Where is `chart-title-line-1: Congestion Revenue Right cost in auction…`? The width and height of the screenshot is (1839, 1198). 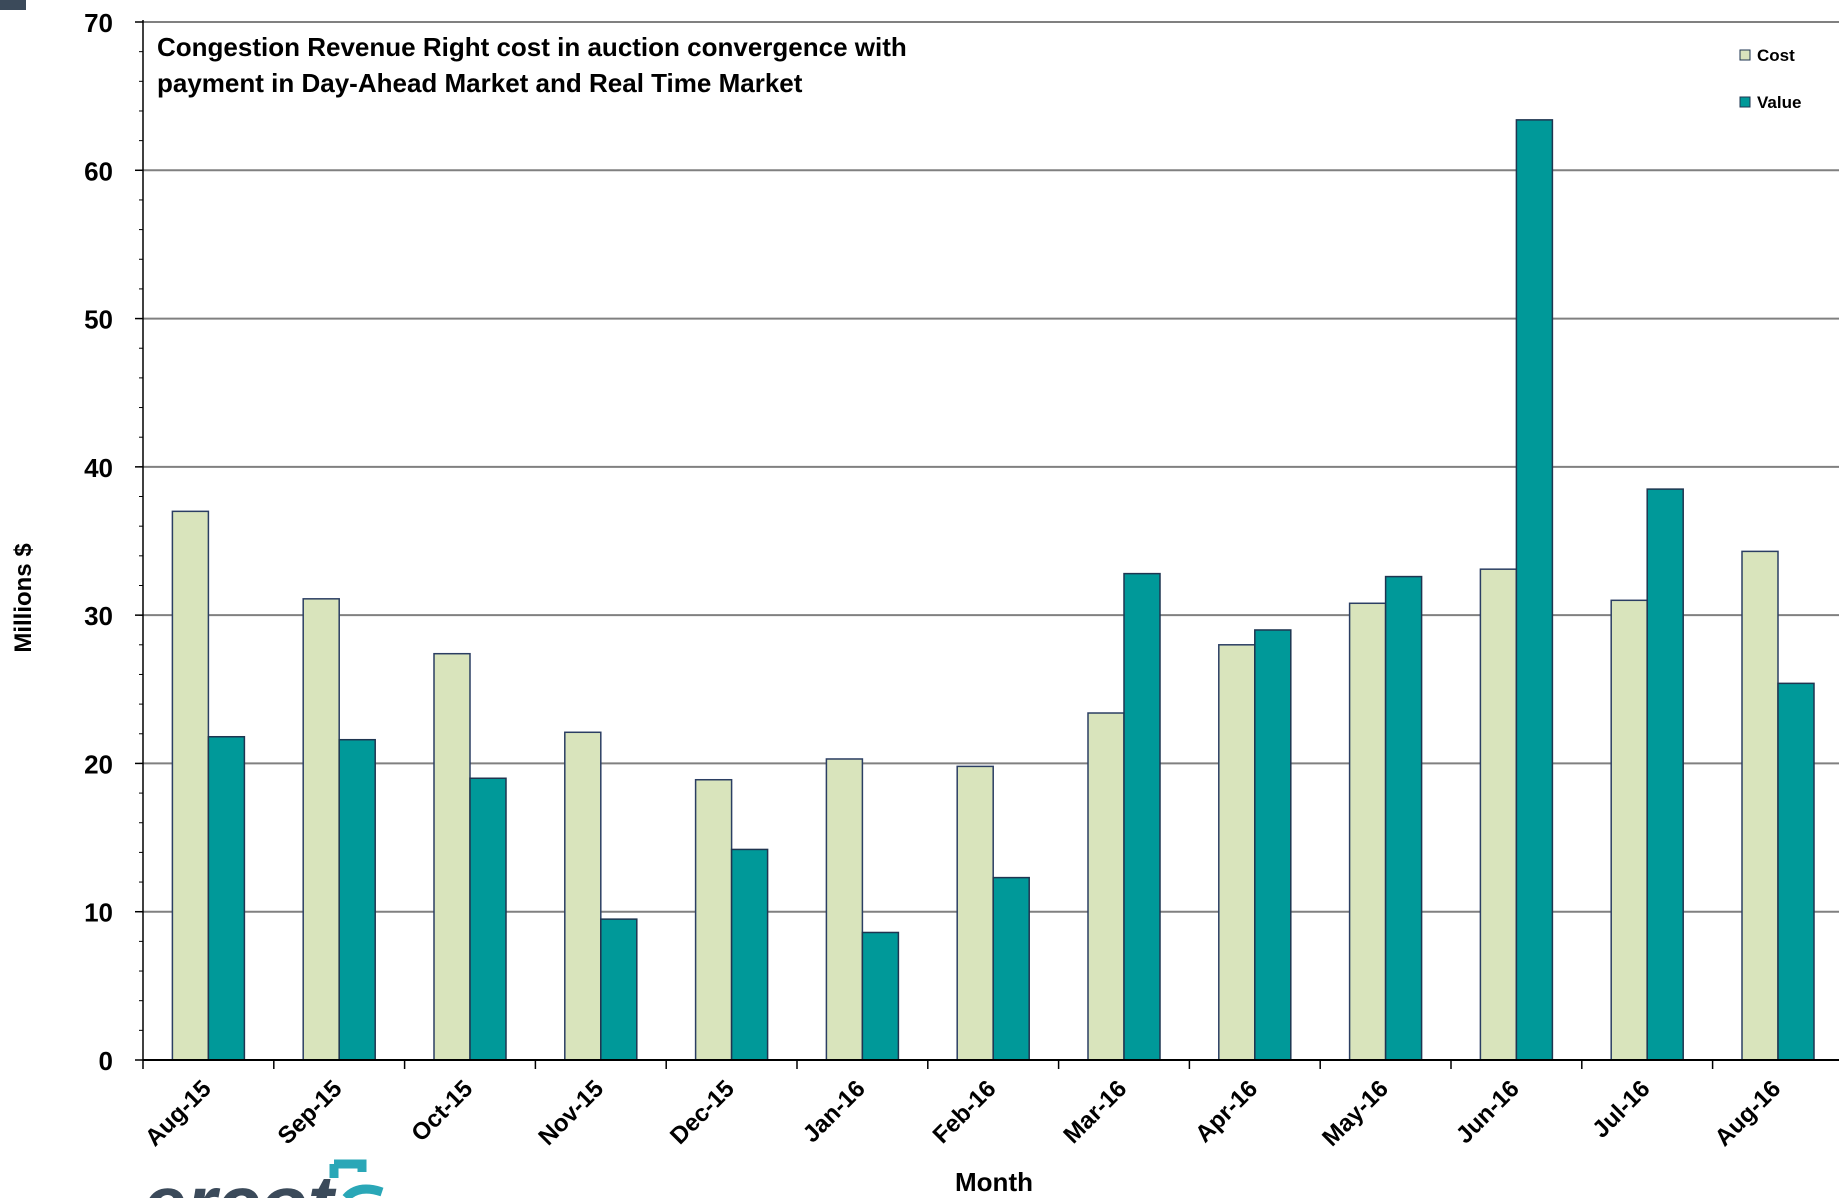
chart-title-line-1: Congestion Revenue Right cost in auction… is located at coordinates (532, 47).